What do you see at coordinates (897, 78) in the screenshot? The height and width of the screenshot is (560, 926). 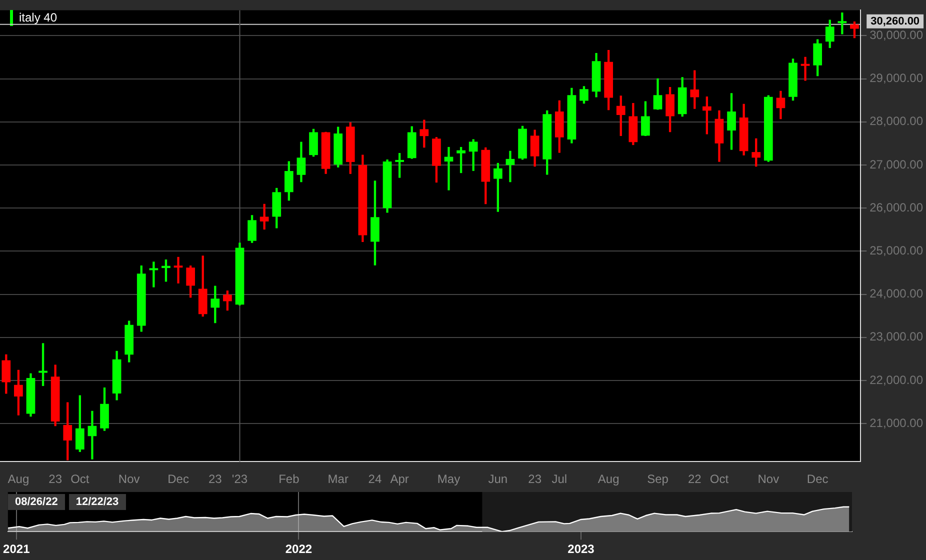 I see `y-tick-label: 29,000.00` at bounding box center [897, 78].